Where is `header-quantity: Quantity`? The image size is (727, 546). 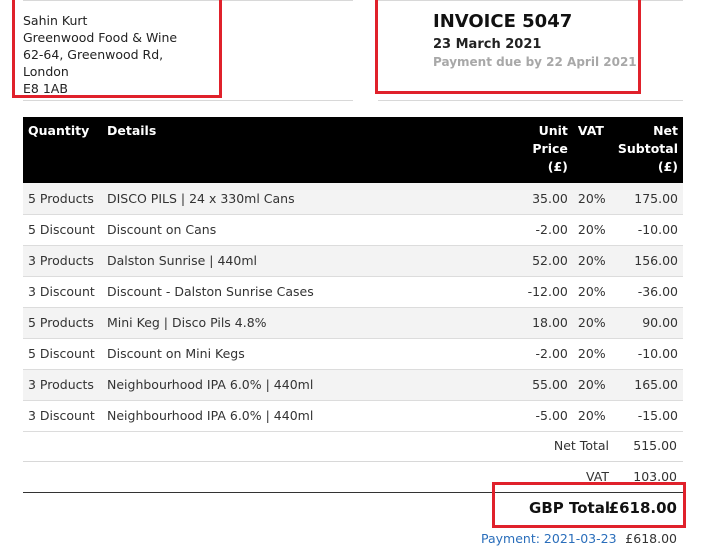
header-quantity: Quantity is located at coordinates (62, 150).